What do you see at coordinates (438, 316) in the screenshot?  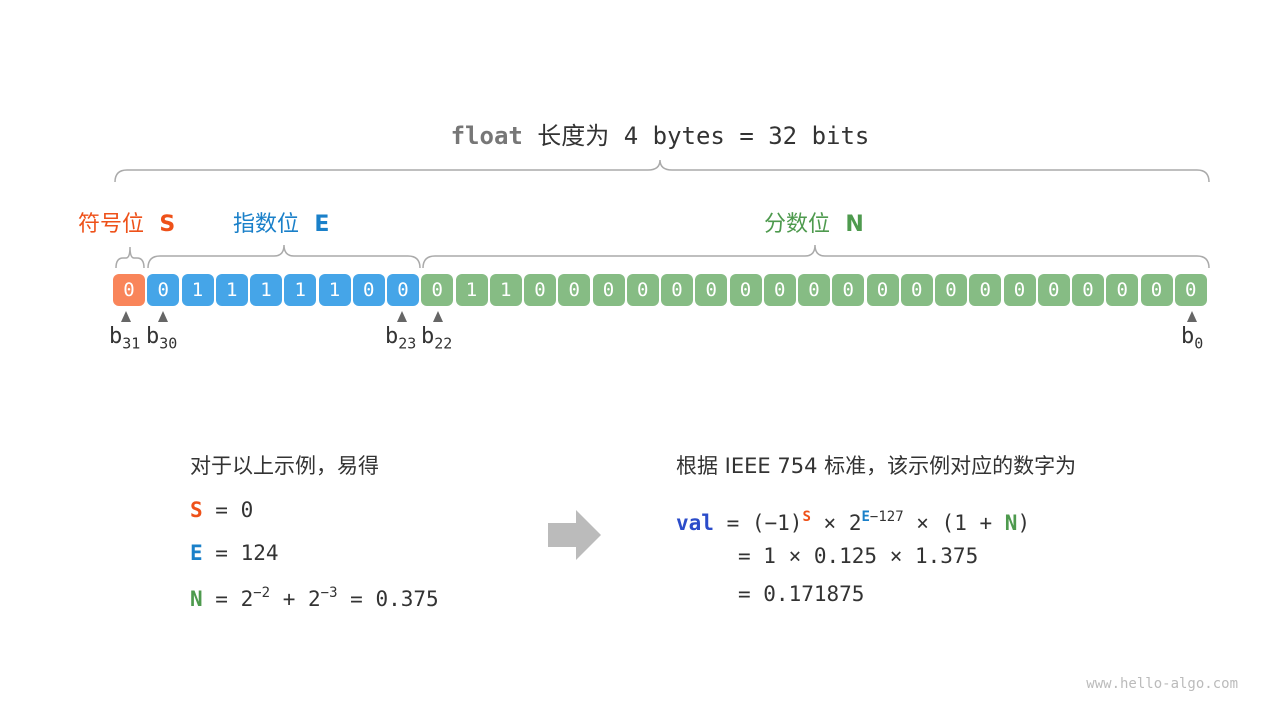 I see `arrow-b22` at bounding box center [438, 316].